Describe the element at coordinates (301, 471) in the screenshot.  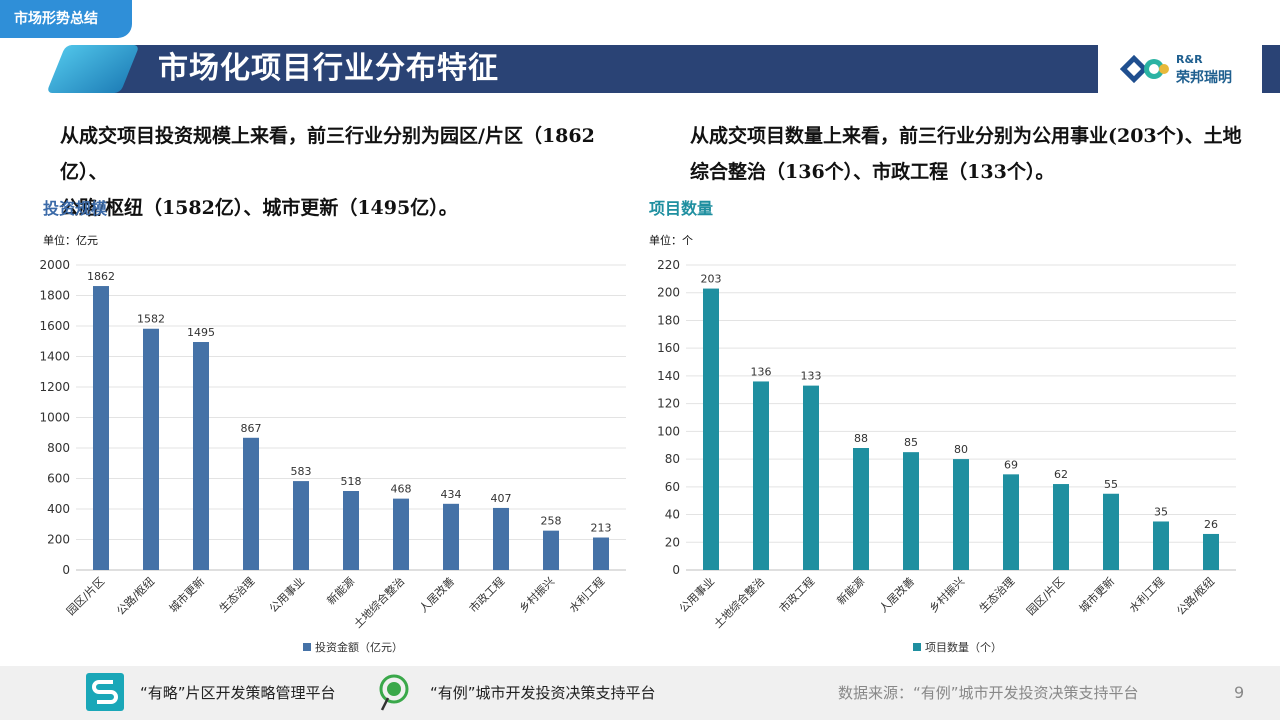
I see `invest-data-label-4: 583` at that location.